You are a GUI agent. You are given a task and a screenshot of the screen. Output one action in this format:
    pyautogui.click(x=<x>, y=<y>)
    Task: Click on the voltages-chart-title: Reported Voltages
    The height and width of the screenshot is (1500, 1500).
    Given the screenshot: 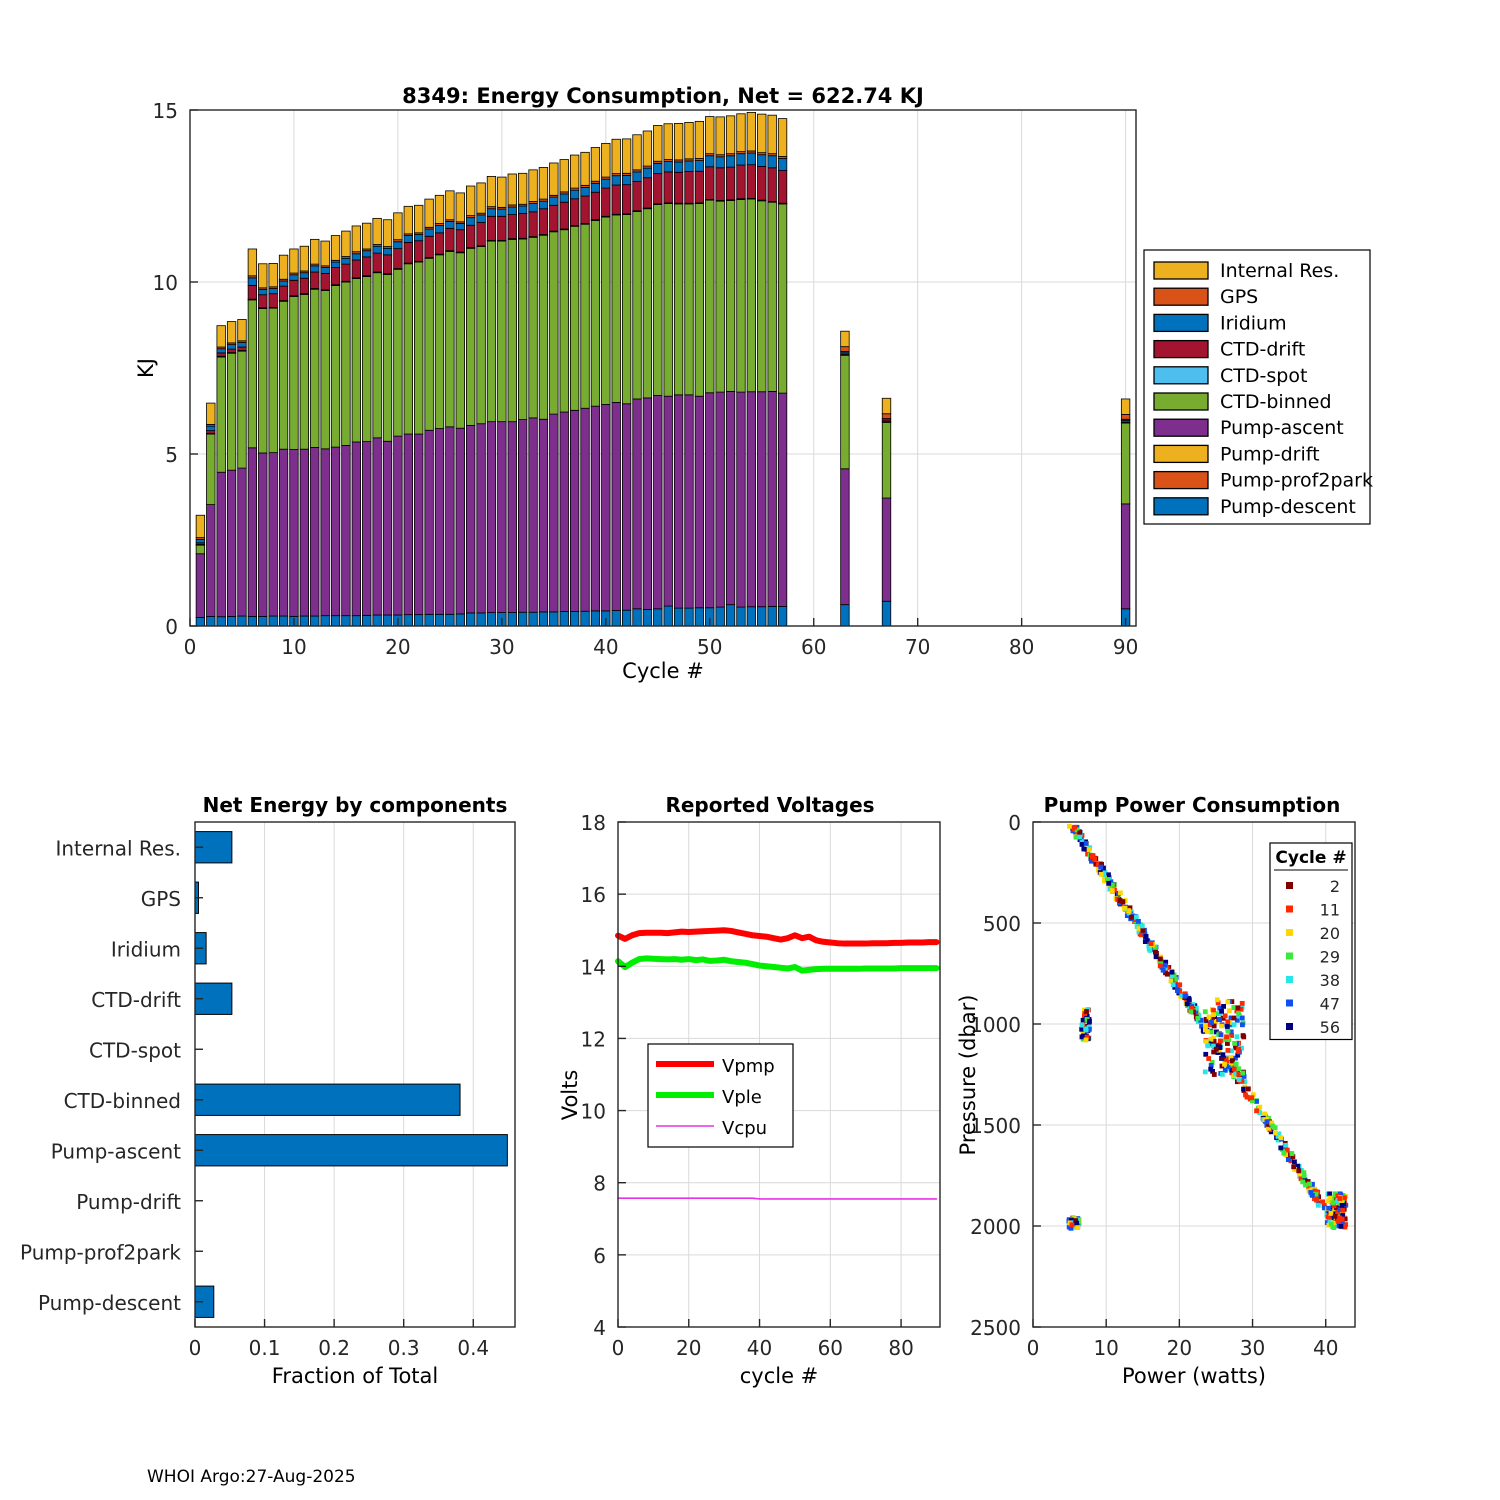 What is the action you would take?
    pyautogui.click(x=769, y=805)
    